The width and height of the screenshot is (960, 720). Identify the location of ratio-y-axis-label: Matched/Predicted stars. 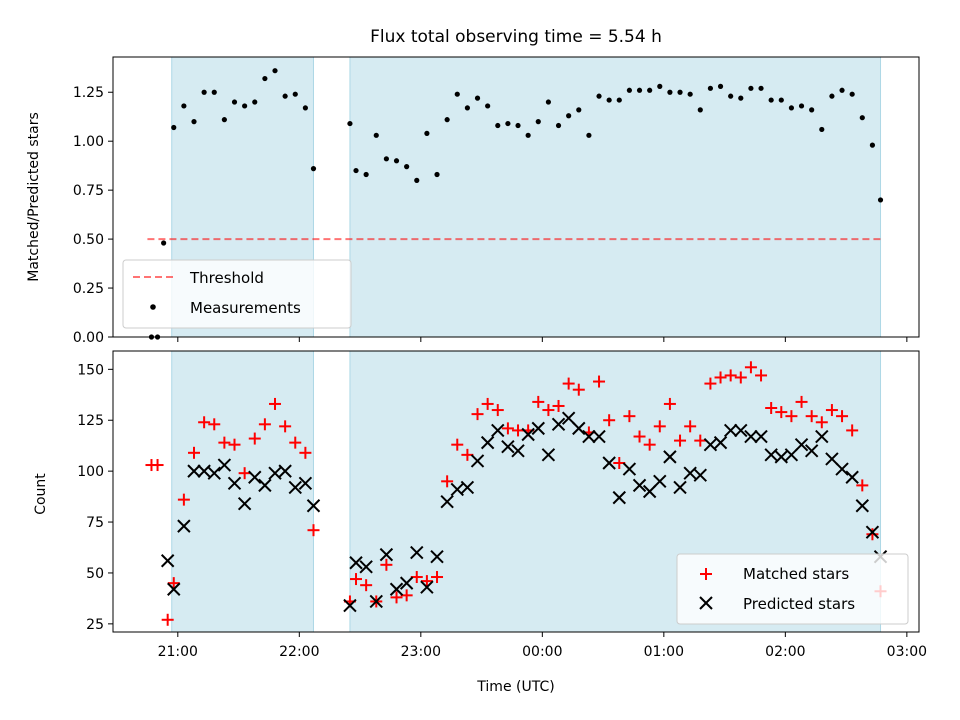
(34, 197).